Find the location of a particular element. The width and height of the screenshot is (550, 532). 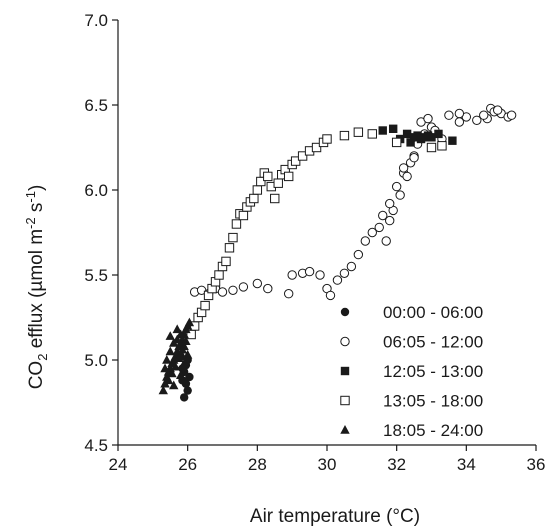

y-axis-title: CO2 efflux (µmol m-2 s-1) is located at coordinates (36, 287).